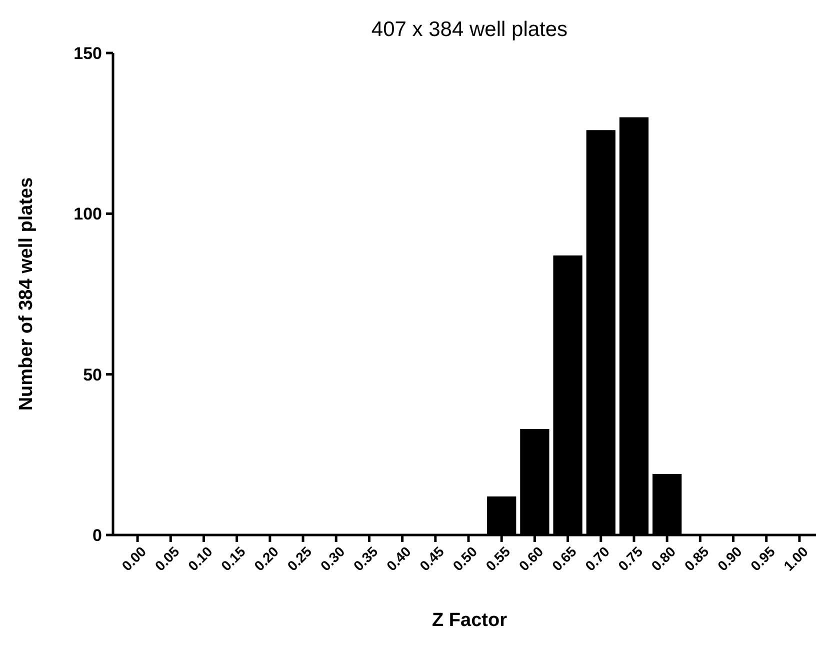 The height and width of the screenshot is (646, 834). I want to click on x-tick-label: 0.00, so click(134, 558).